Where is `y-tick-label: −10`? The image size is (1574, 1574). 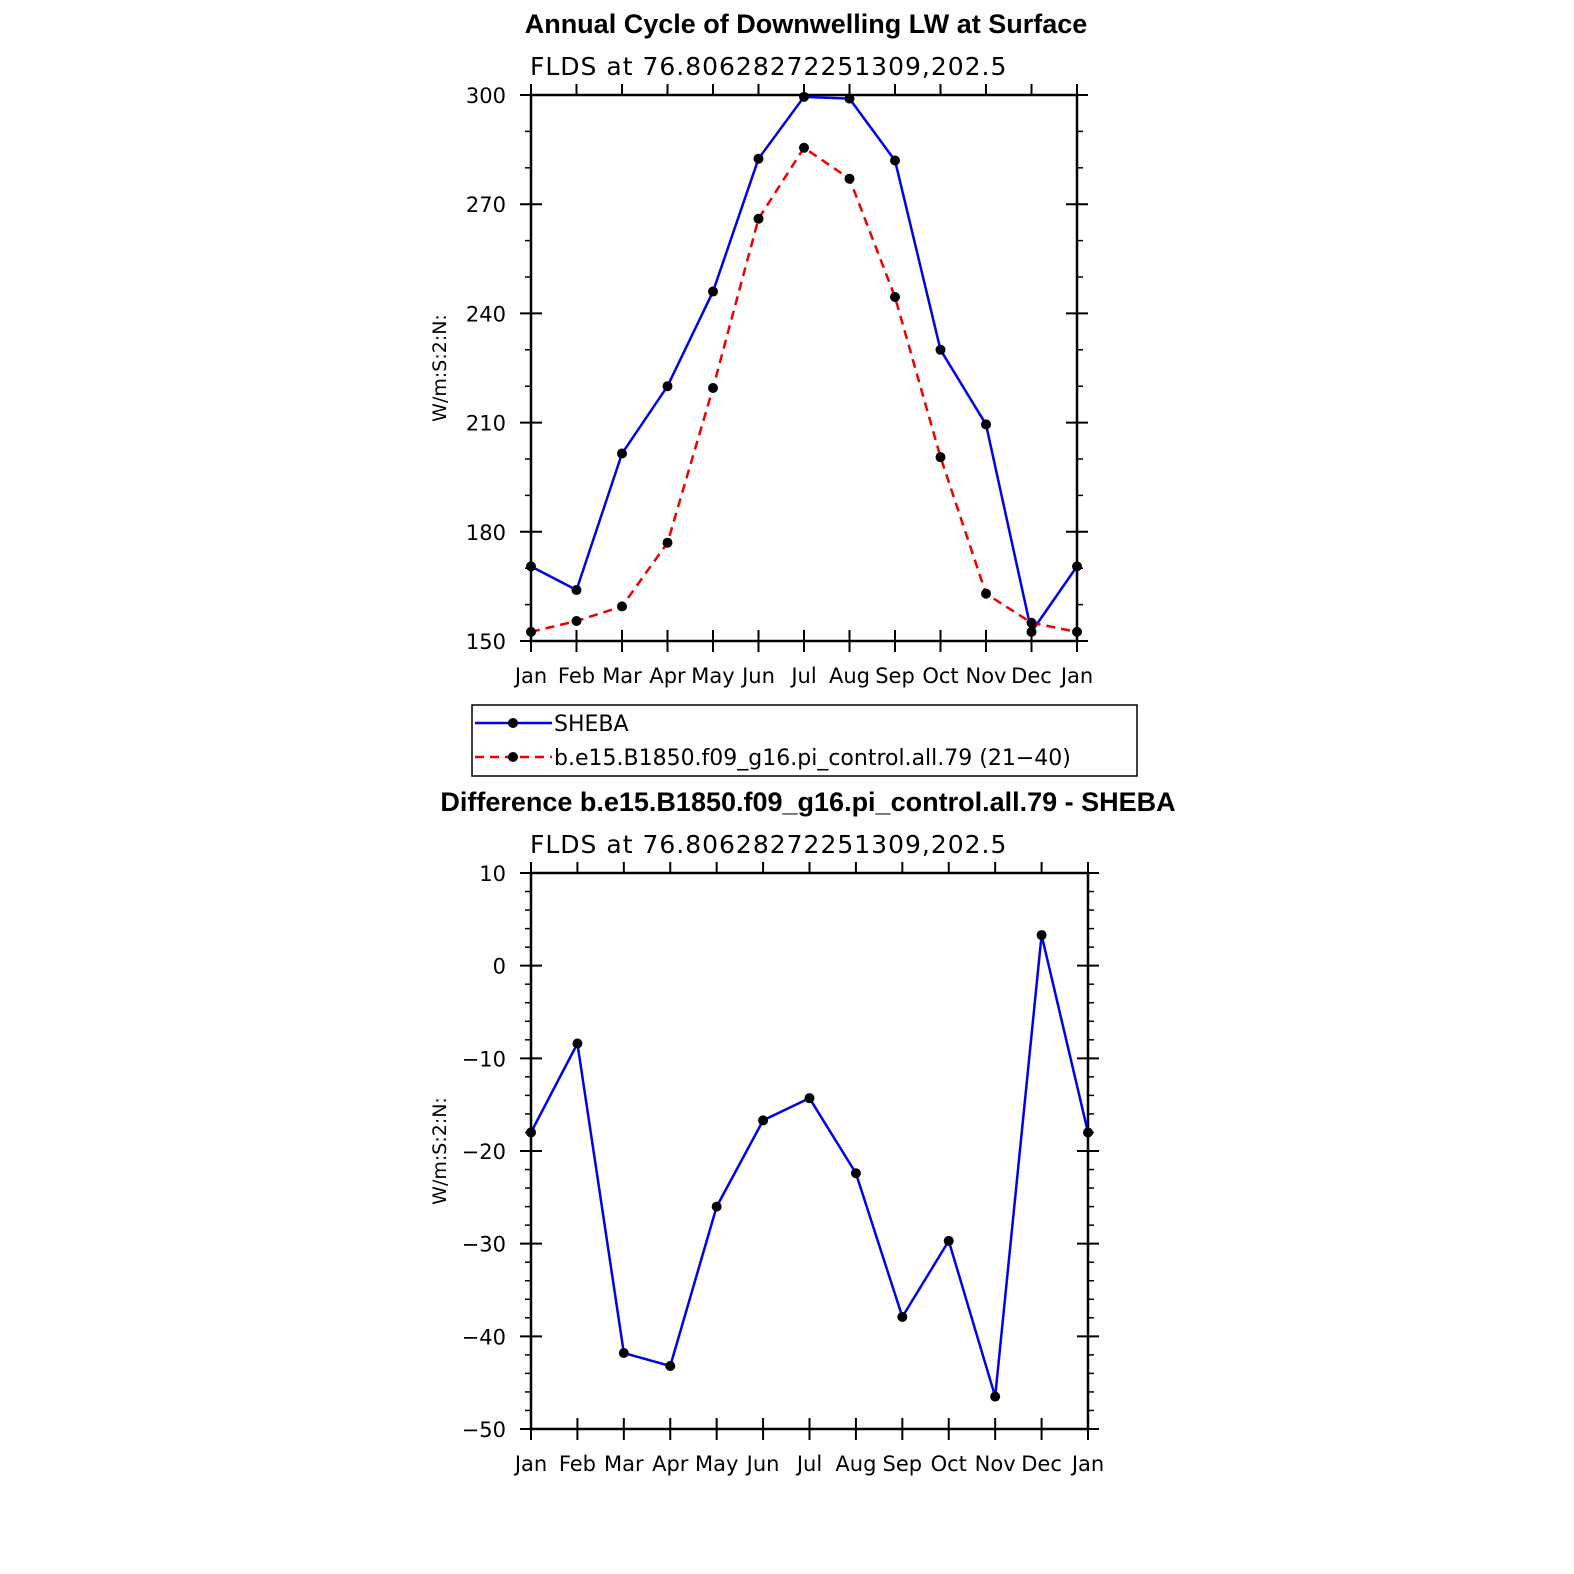
y-tick-label: −10 is located at coordinates (484, 1059).